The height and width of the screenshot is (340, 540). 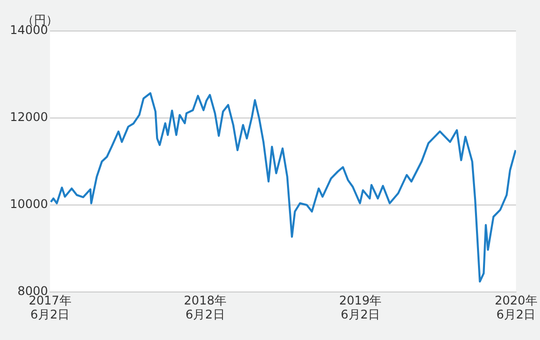 What do you see at coordinates (29, 204) in the screenshot?
I see `y-tick-label: 10000` at bounding box center [29, 204].